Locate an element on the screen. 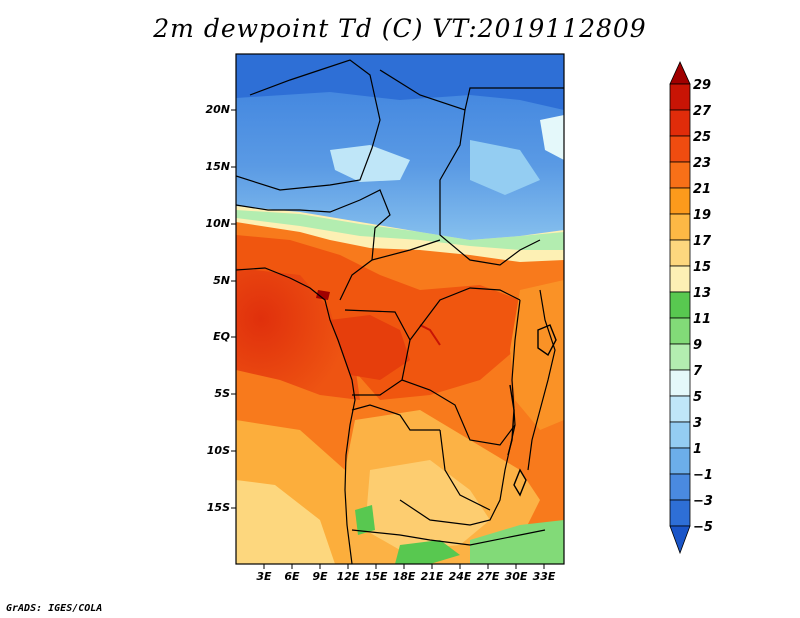 The image size is (800, 618). colorbar is located at coordinates (680, 308).